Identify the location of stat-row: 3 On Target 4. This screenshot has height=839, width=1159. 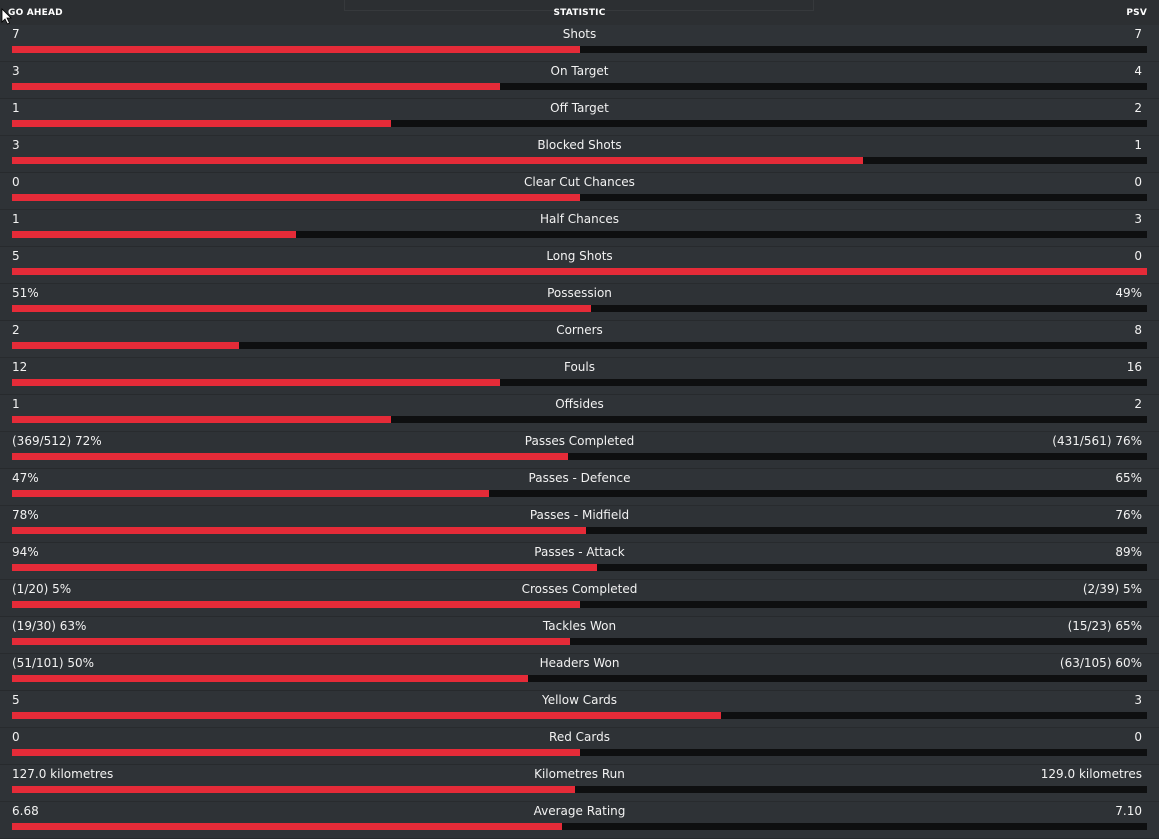
(579, 80).